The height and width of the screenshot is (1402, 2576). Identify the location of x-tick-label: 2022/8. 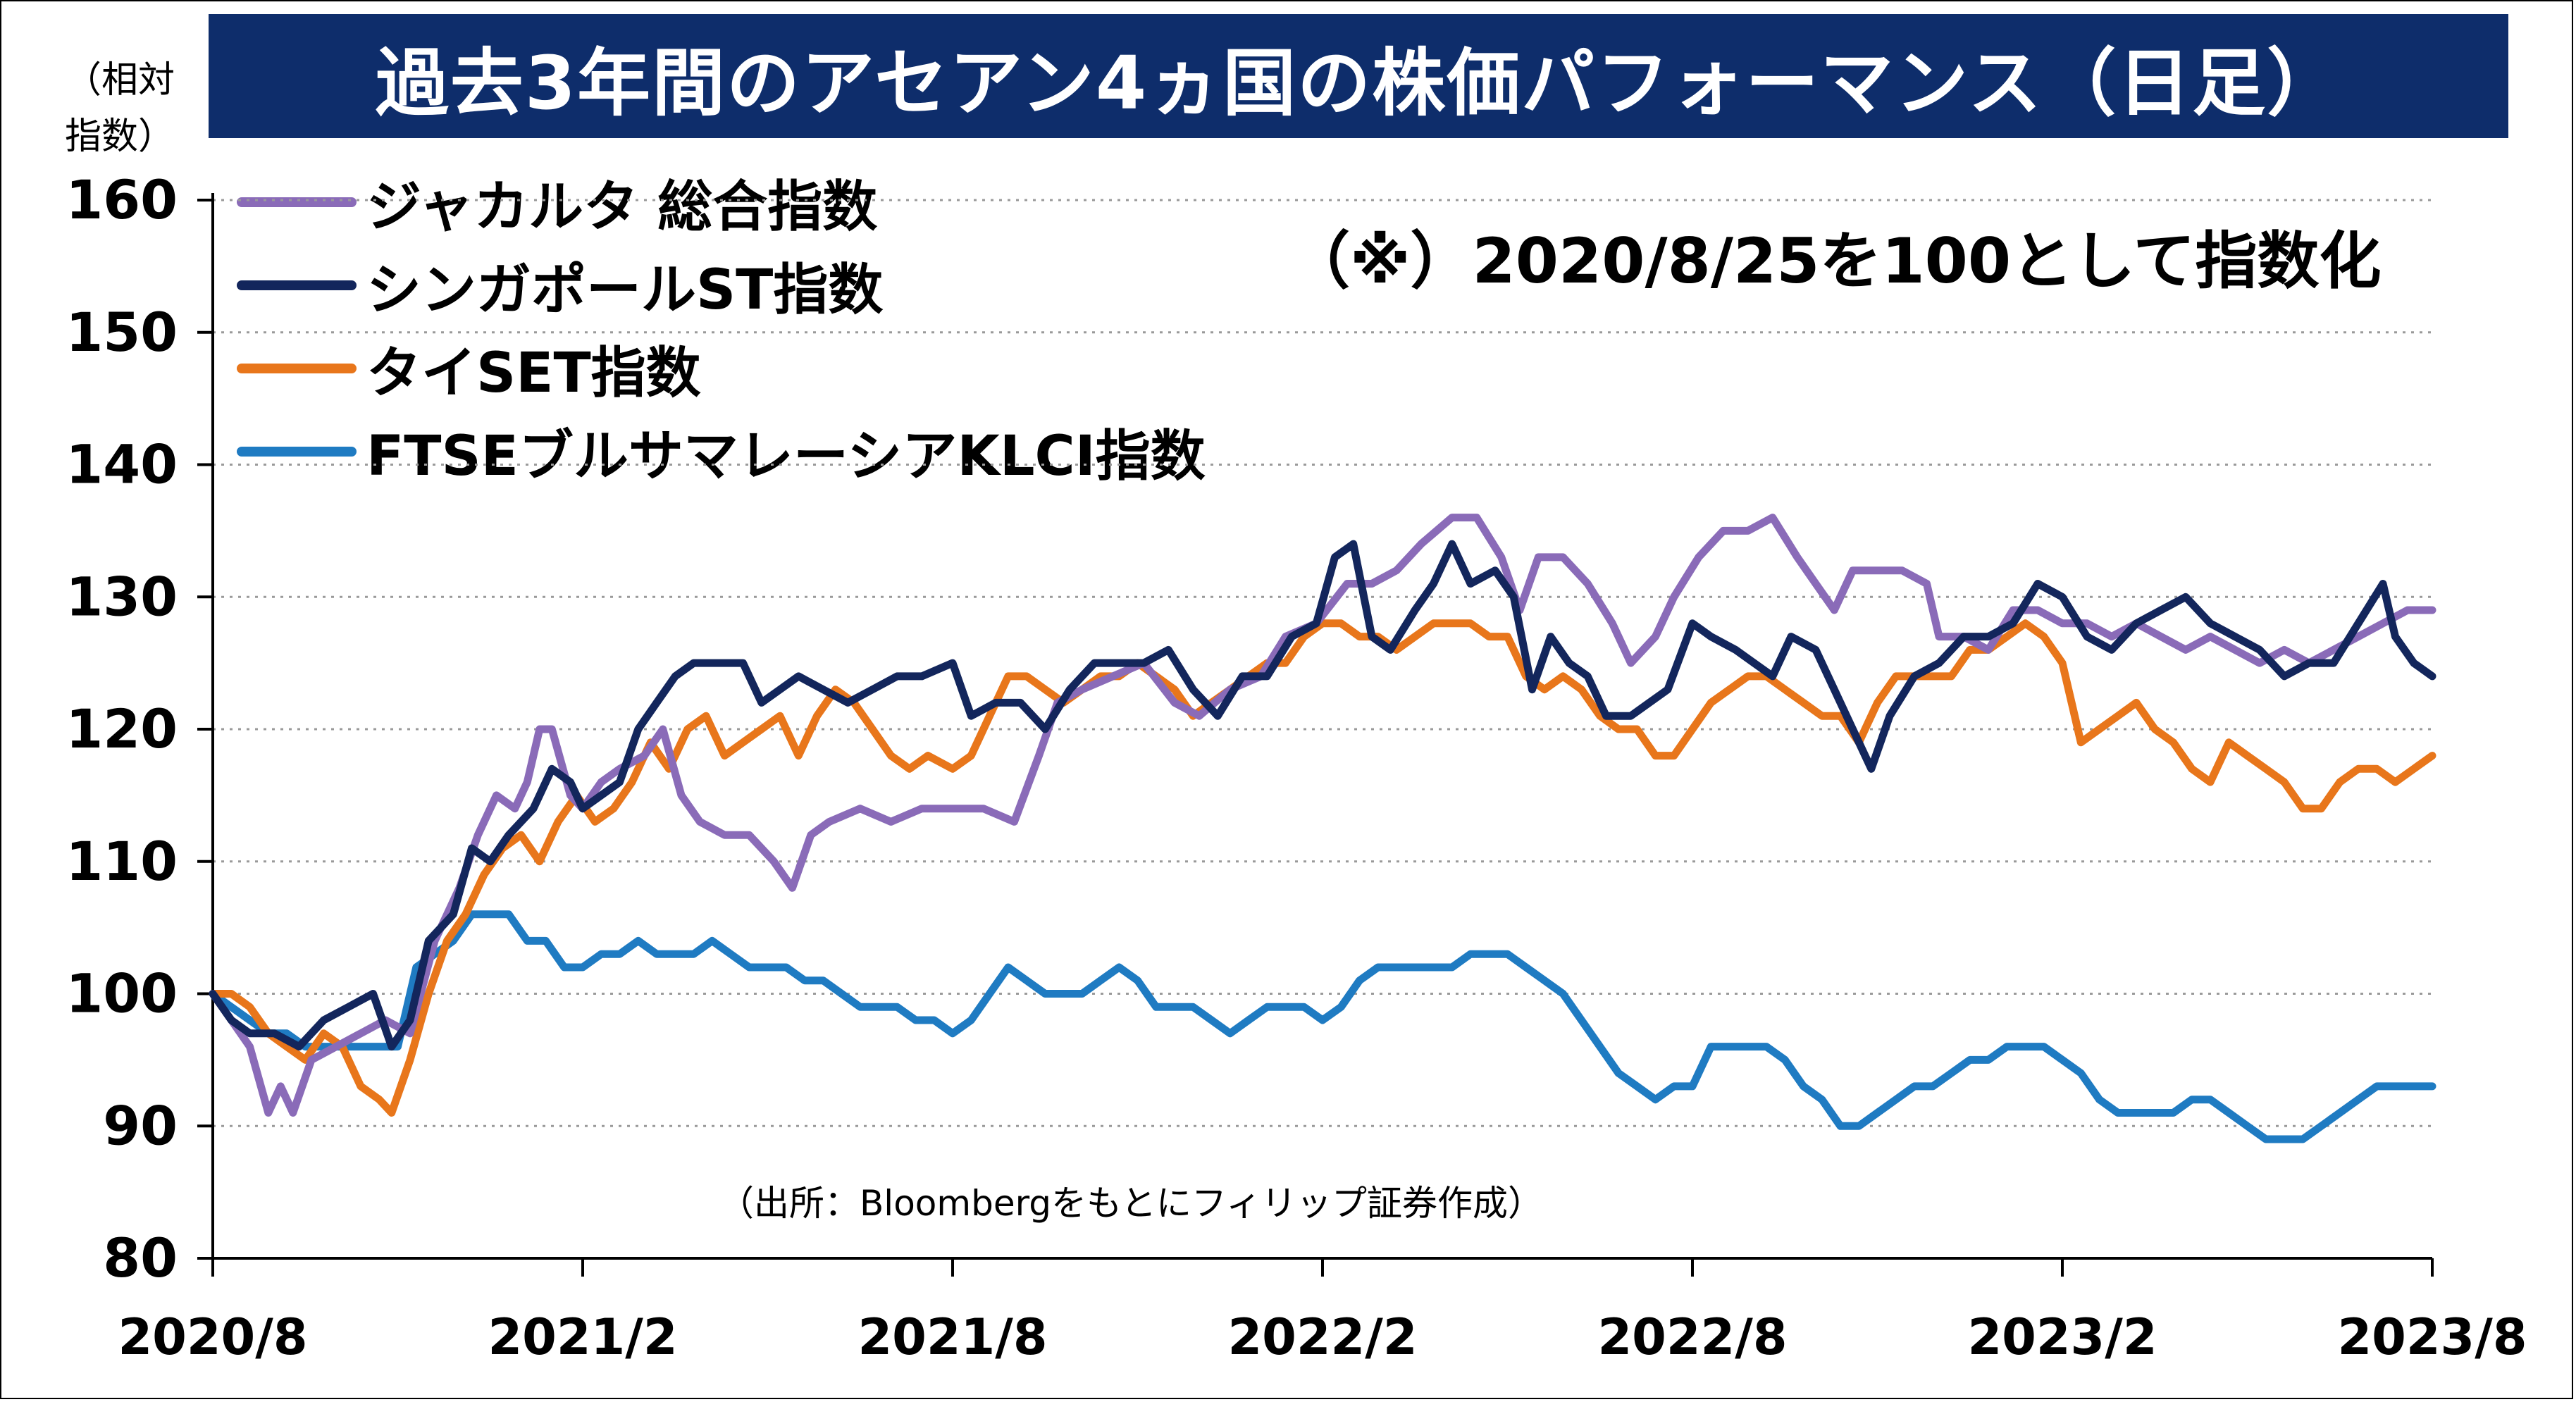
(1692, 1337).